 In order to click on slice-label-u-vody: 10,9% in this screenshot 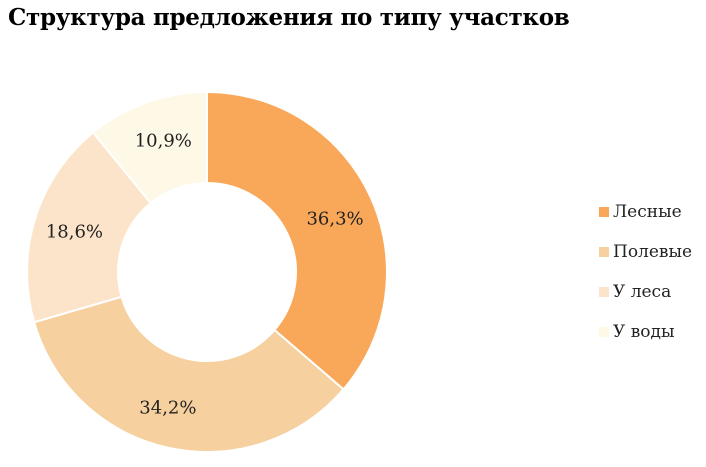, I will do `click(163, 141)`.